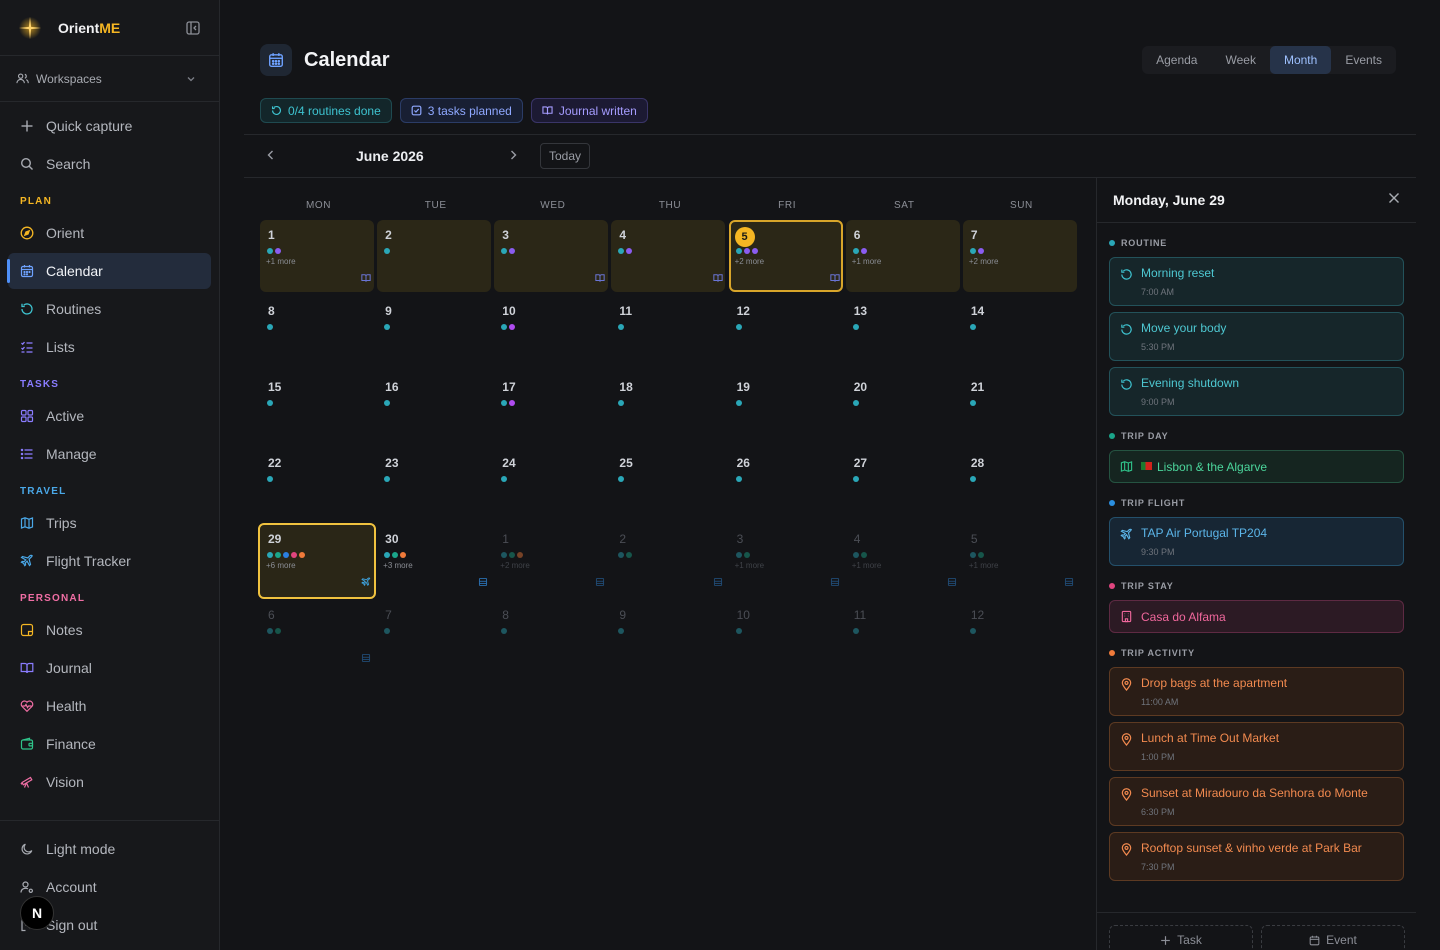 The width and height of the screenshot is (1440, 950). What do you see at coordinates (1212, 466) in the screenshot?
I see `trip-day-title: Lisbon & the Algarve` at bounding box center [1212, 466].